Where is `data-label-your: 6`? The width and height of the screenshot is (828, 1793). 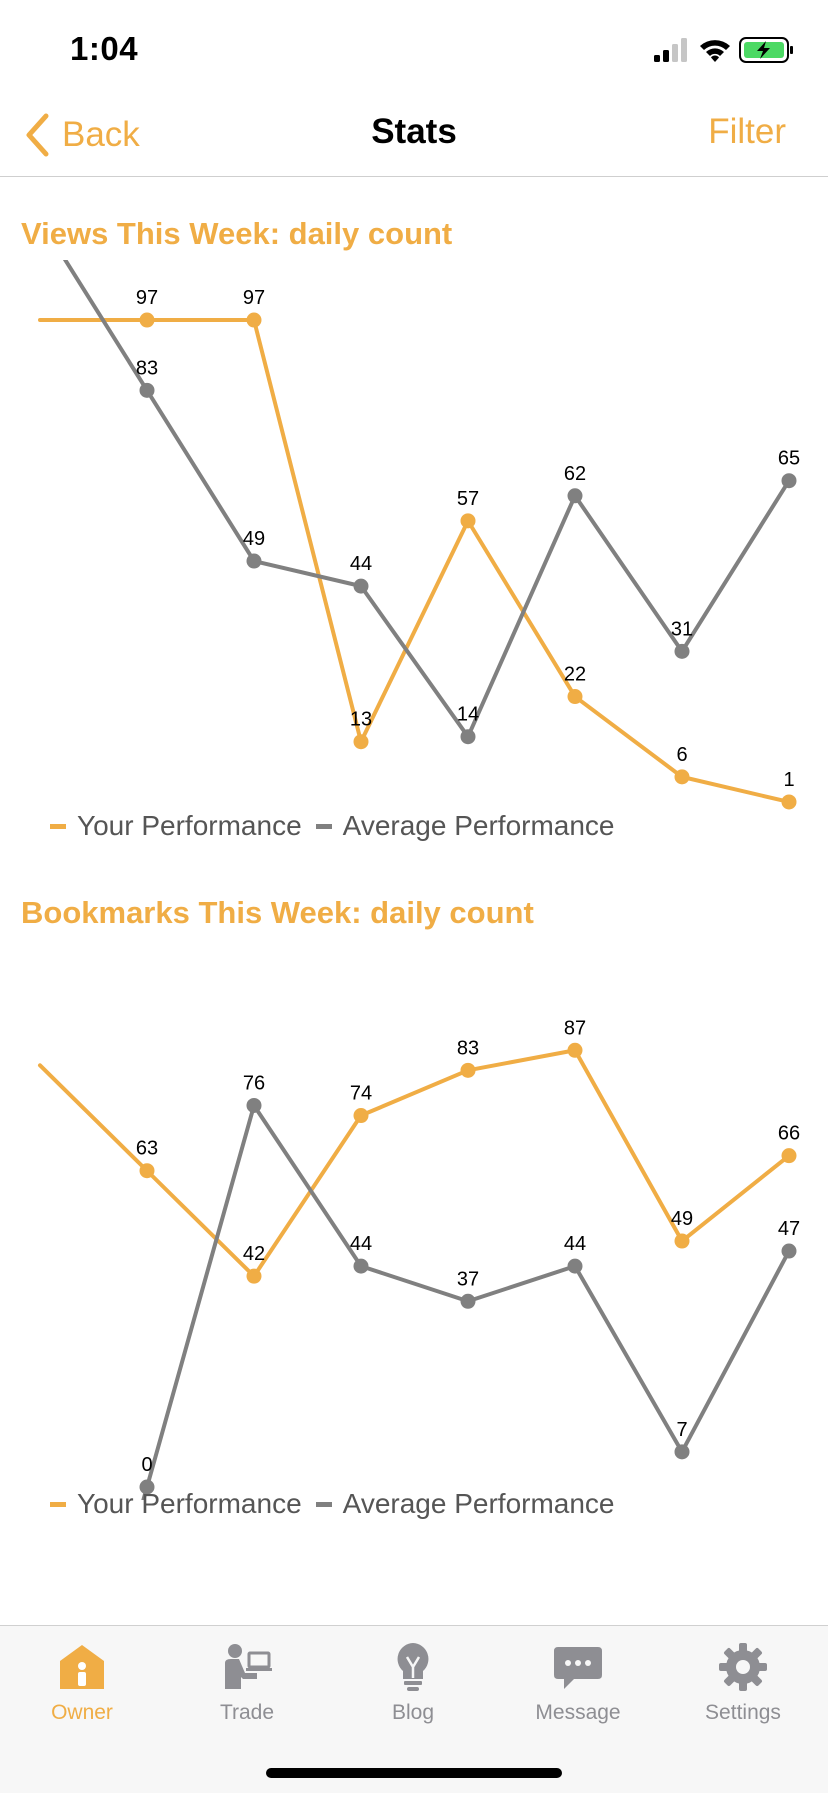 data-label-your: 6 is located at coordinates (681, 755).